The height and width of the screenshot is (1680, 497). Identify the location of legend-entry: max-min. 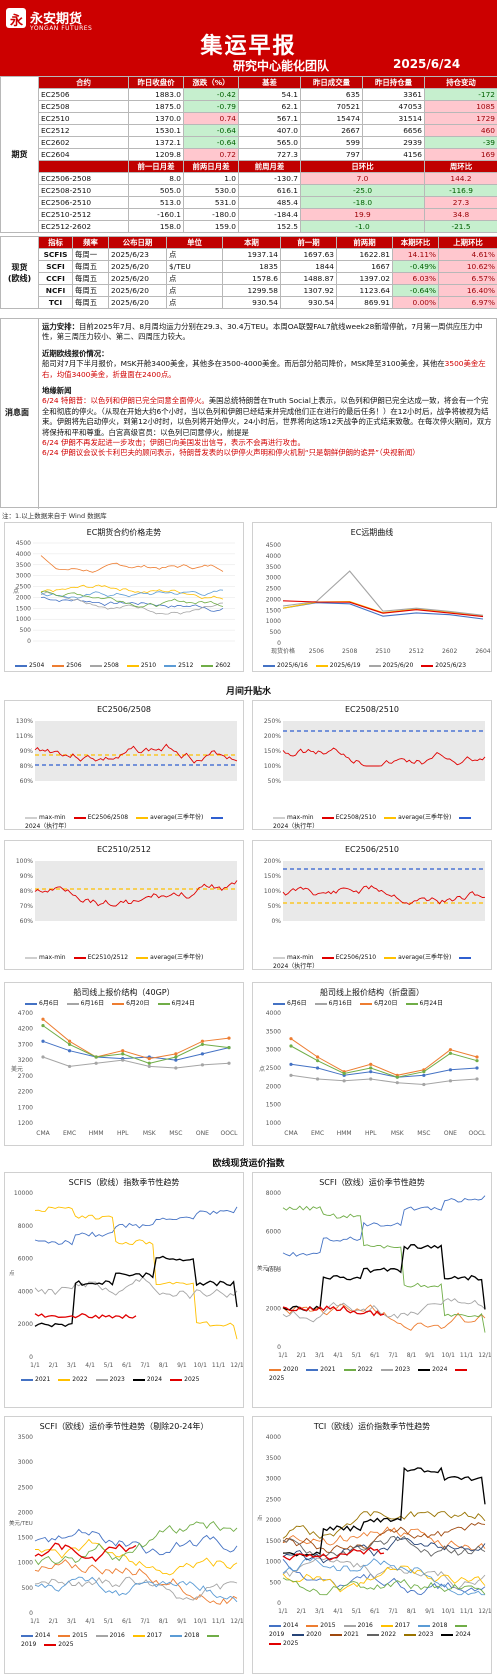
(293, 817).